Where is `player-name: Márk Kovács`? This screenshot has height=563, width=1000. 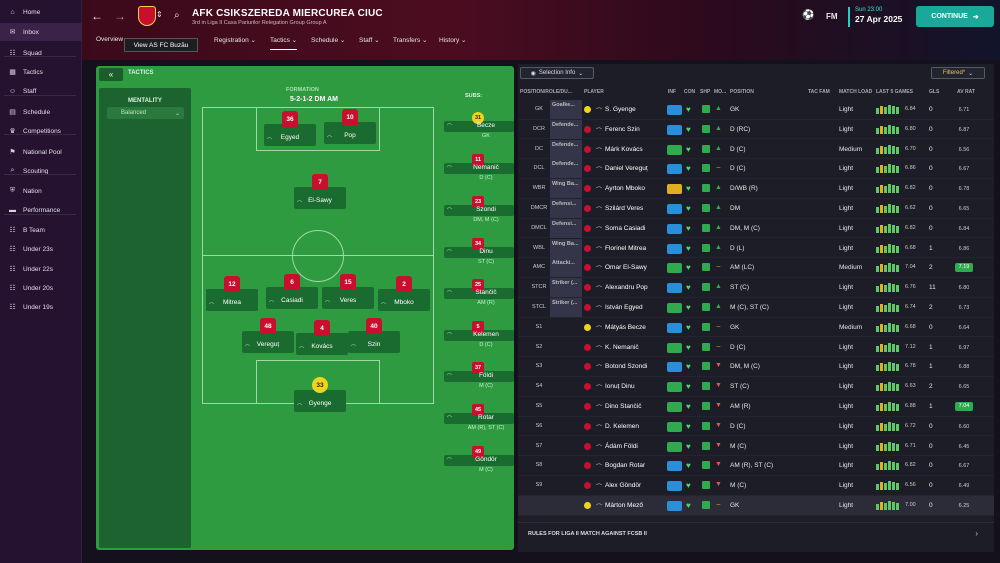 player-name: Márk Kovács is located at coordinates (624, 149).